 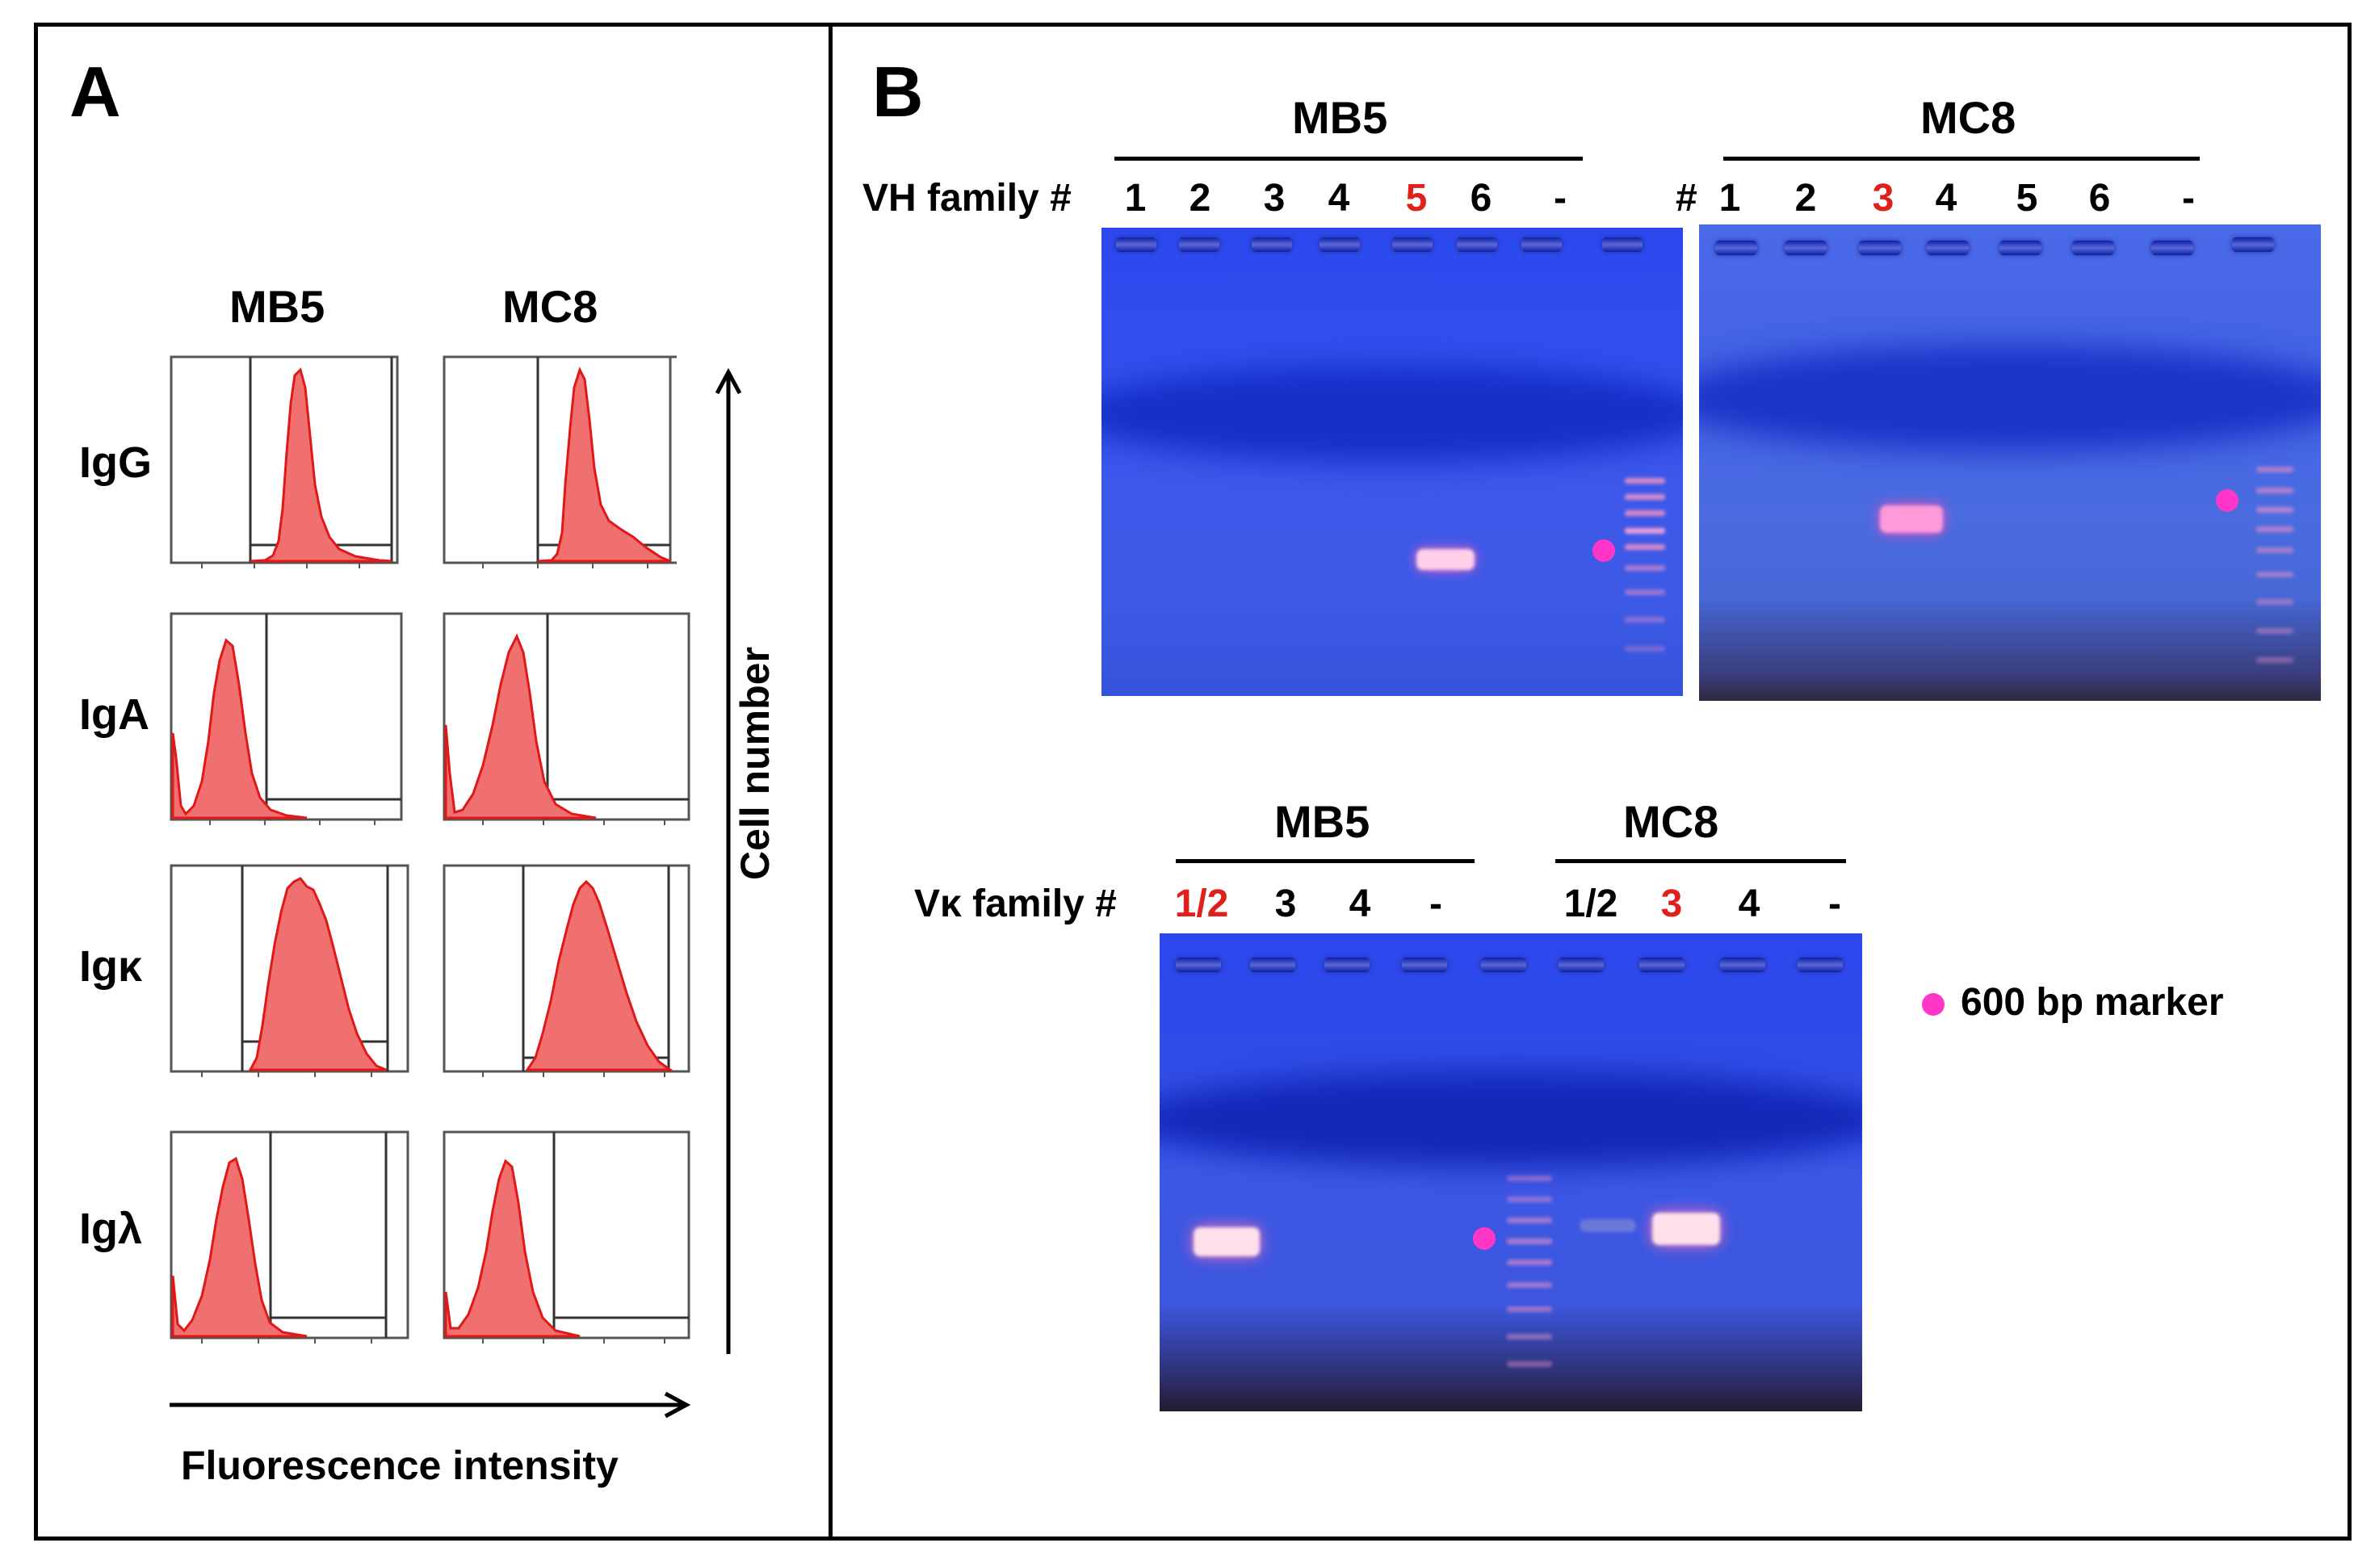 I want to click on x-axis-label: Fluorescence intensity, so click(x=400, y=1465).